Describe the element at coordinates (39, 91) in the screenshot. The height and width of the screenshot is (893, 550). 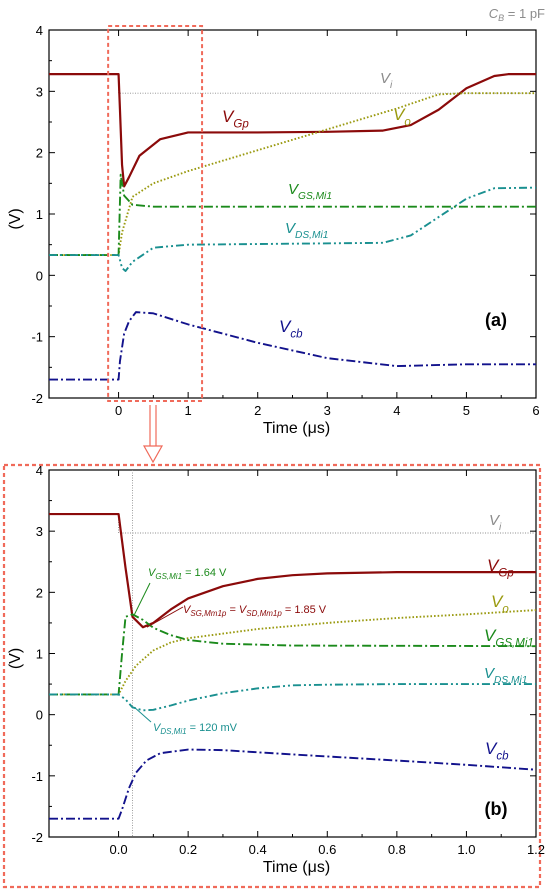
I see `y-tick-label: 3` at that location.